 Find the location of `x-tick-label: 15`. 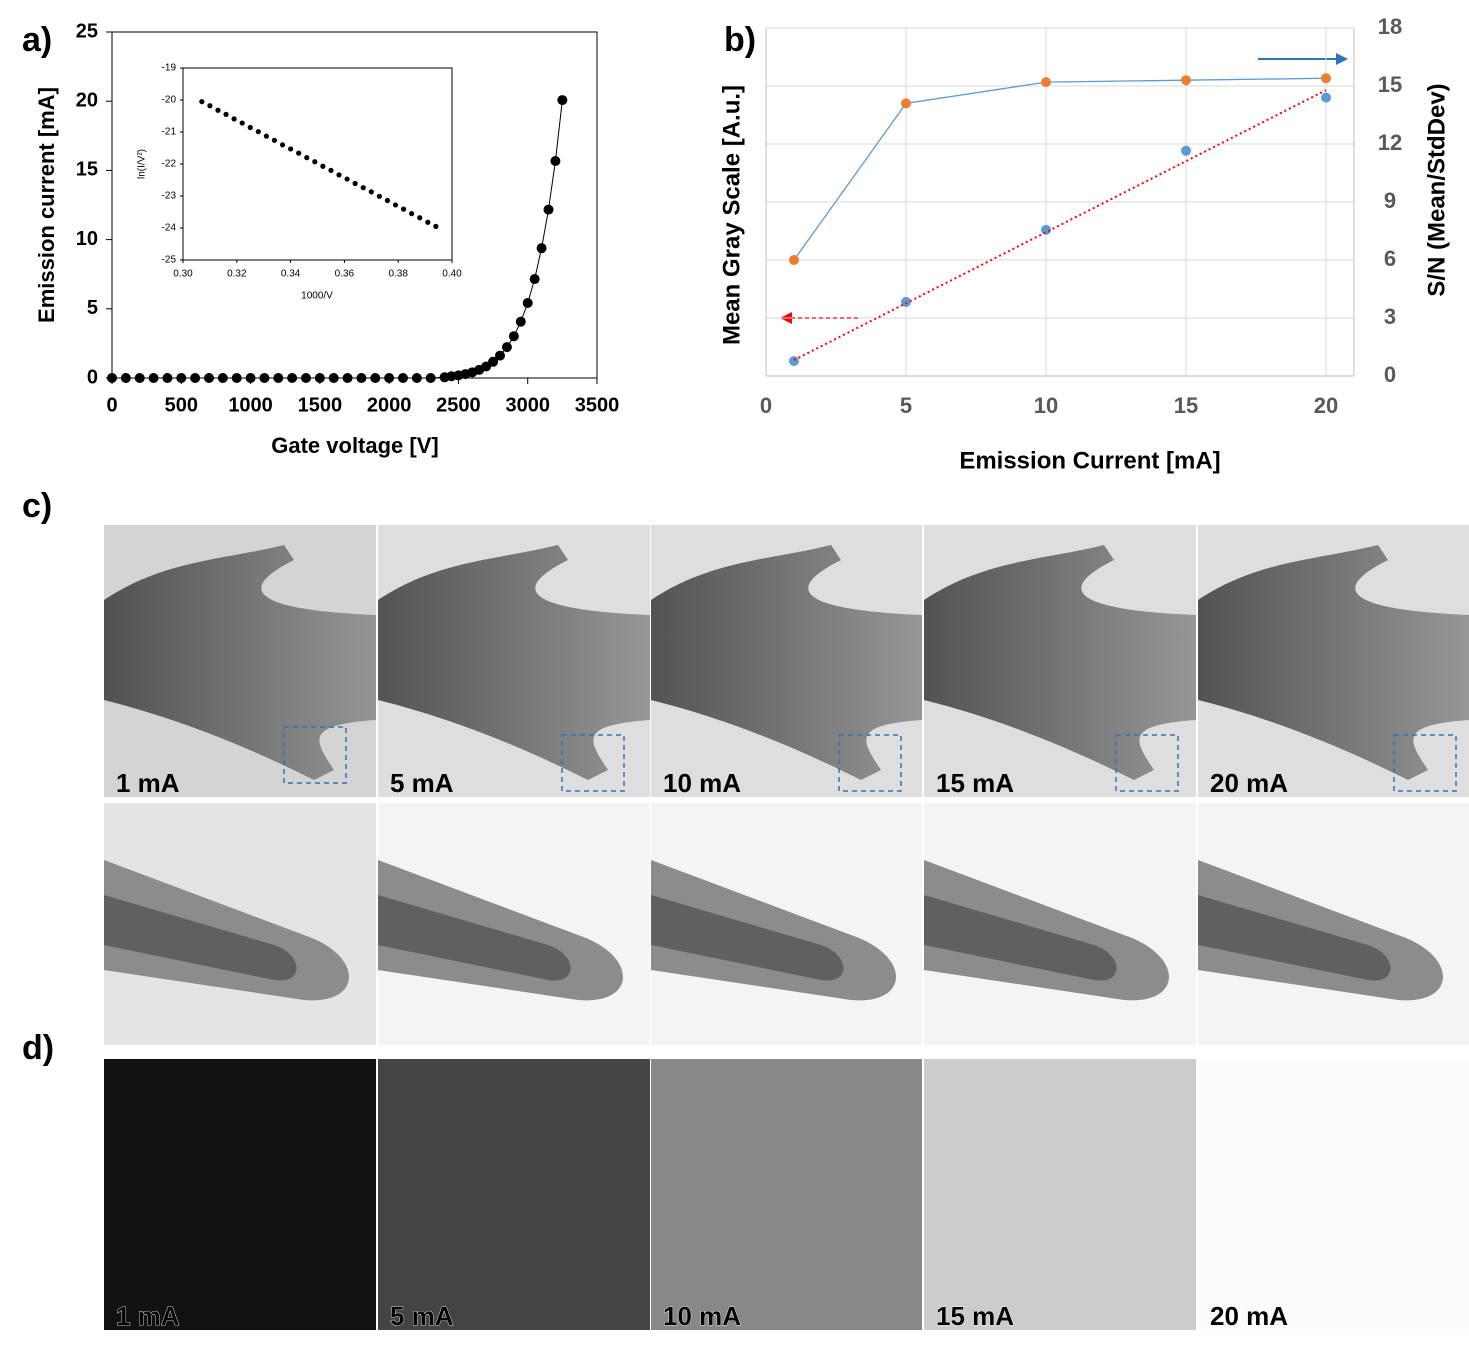

x-tick-label: 15 is located at coordinates (1186, 405).